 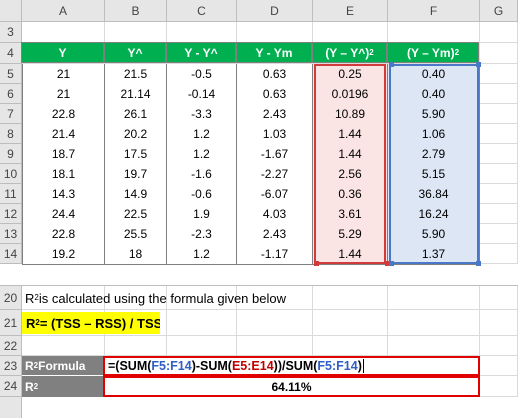 What do you see at coordinates (130, 366) in the screenshot?
I see `formula-segment: =(SUM(` at bounding box center [130, 366].